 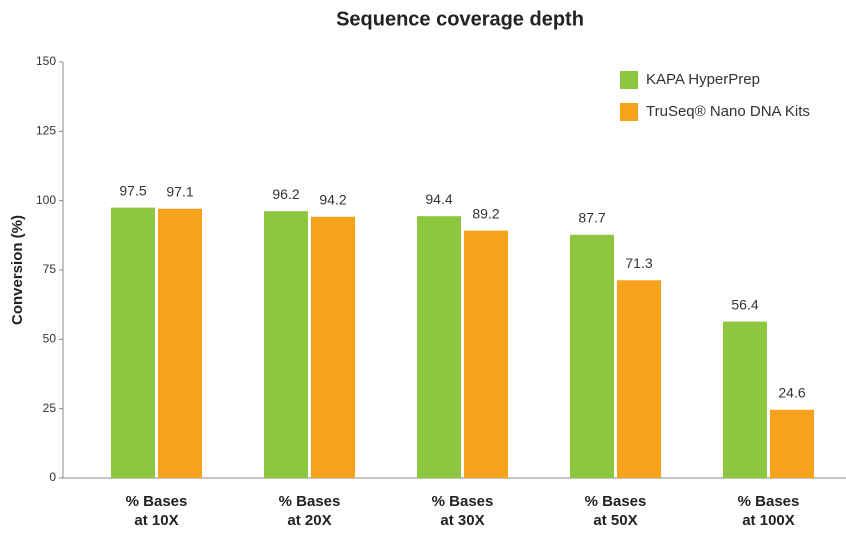 What do you see at coordinates (460, 19) in the screenshot?
I see `chart-title: Sequence coverage depth` at bounding box center [460, 19].